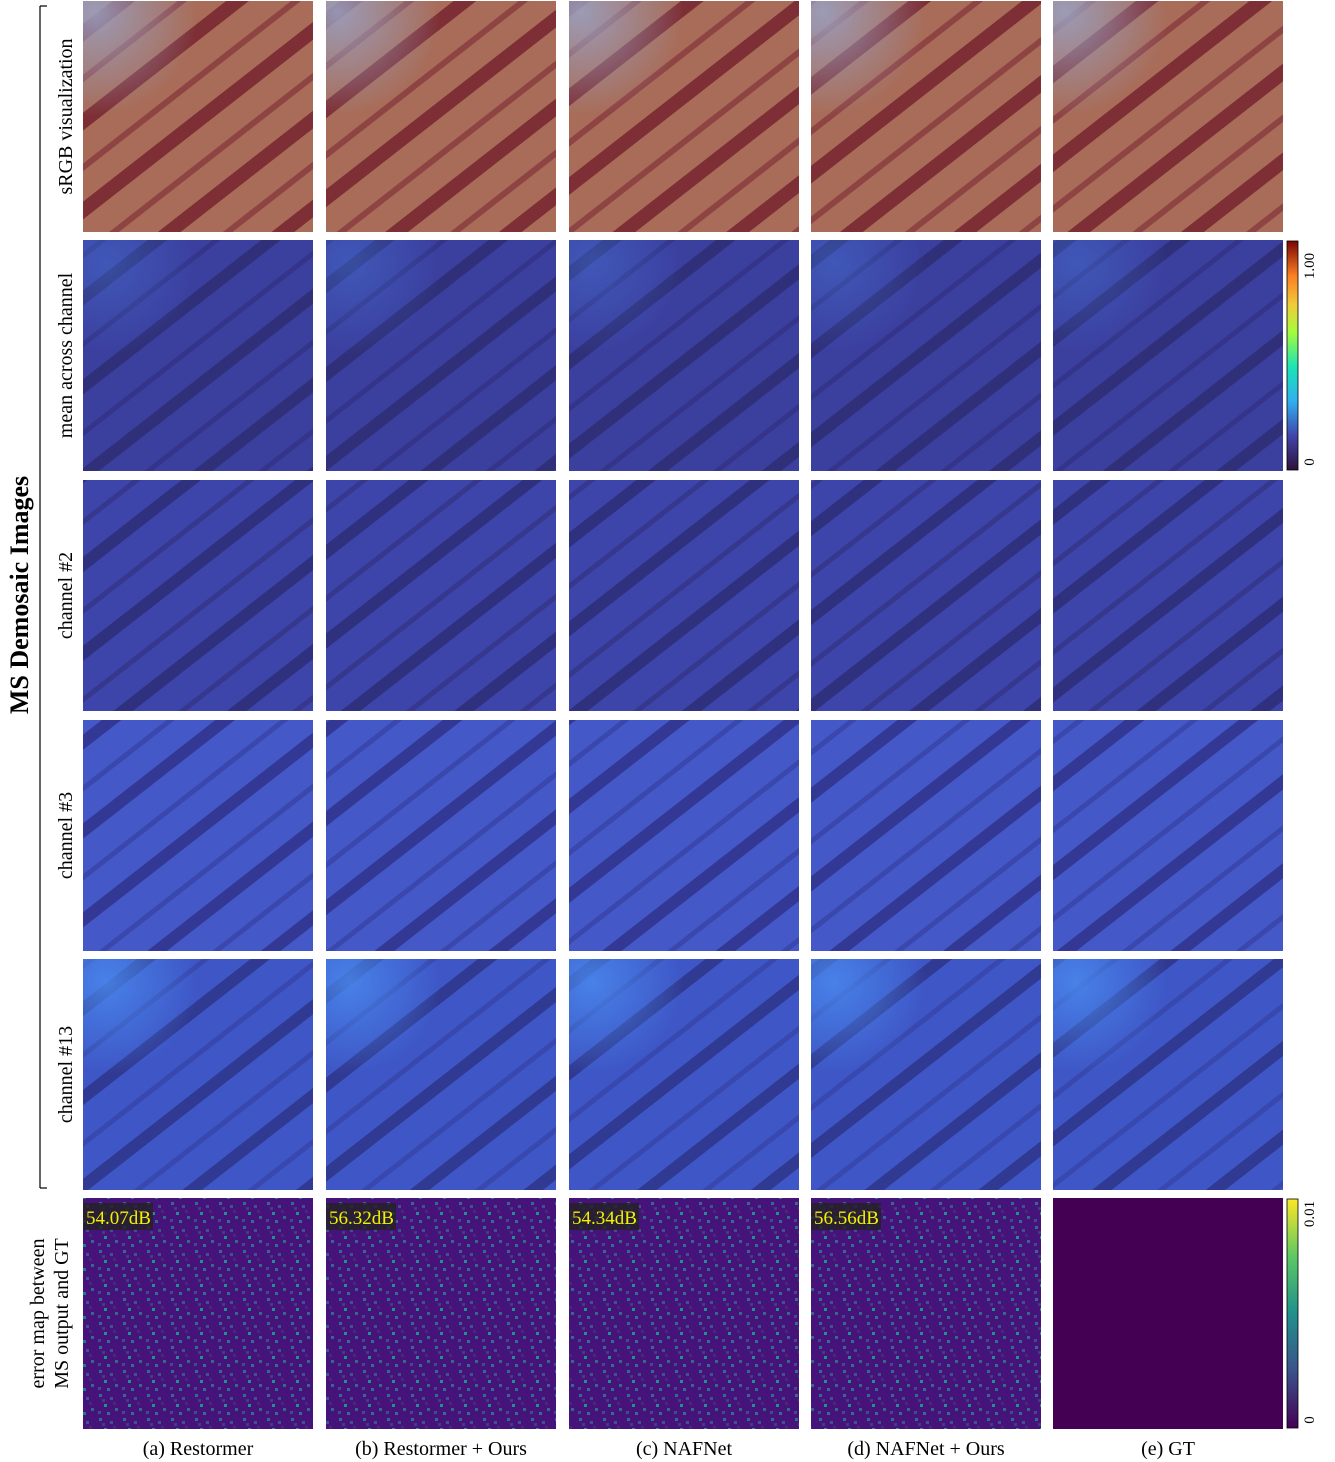  Describe the element at coordinates (38, 1314) in the screenshot. I see `row-label: error map between` at that location.